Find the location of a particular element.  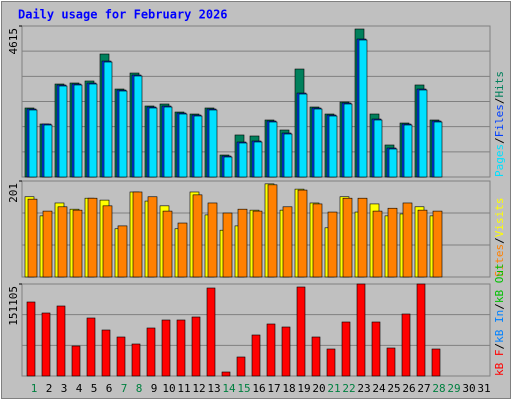

x-tick-label: 19 is located at coordinates (303, 388).